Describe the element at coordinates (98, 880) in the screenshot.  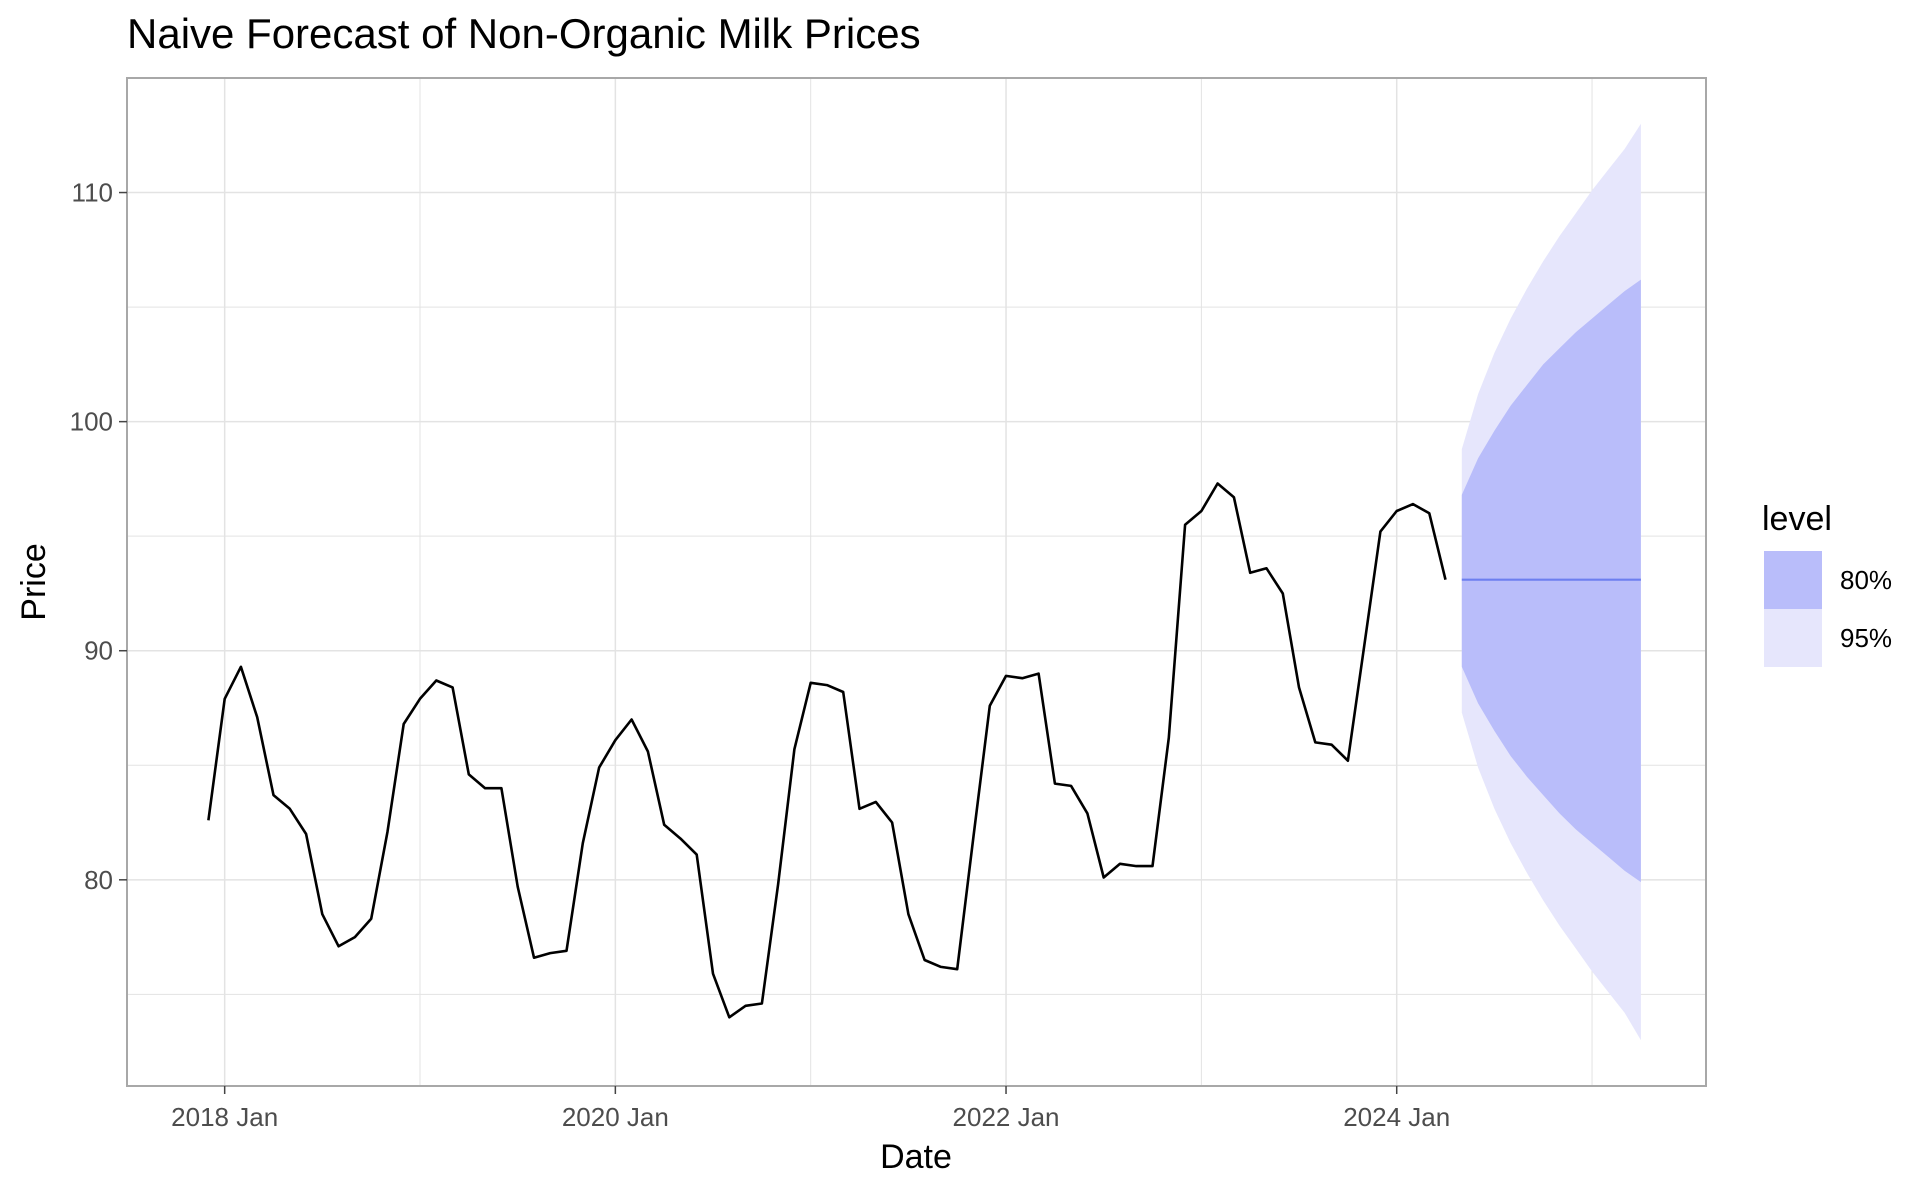
I see `y-tick-label: 80` at that location.